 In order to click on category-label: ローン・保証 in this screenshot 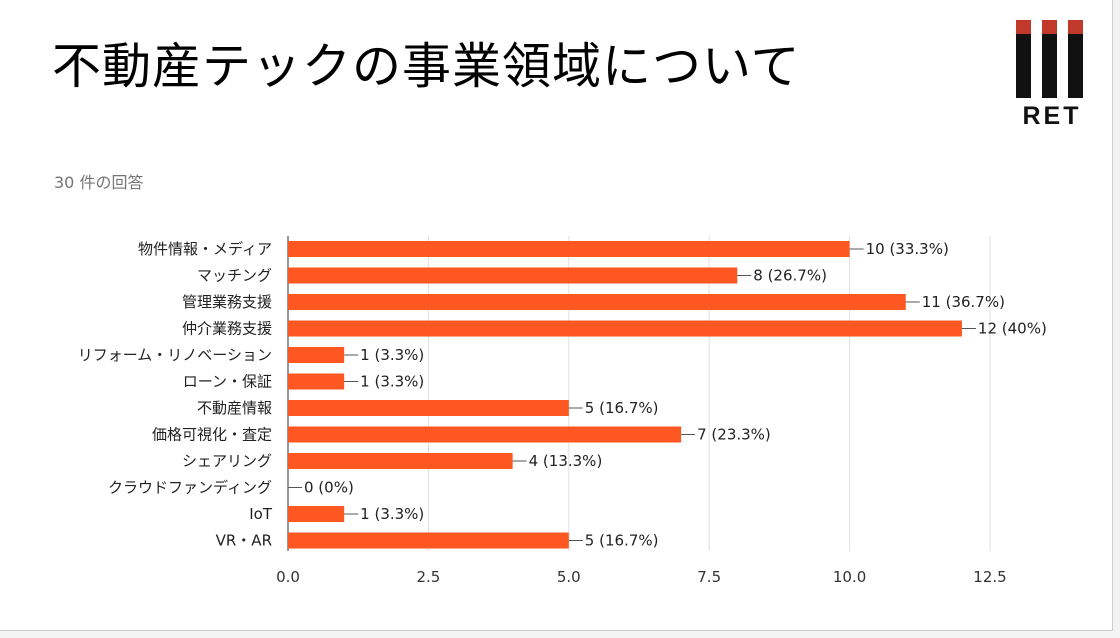, I will do `click(227, 382)`.